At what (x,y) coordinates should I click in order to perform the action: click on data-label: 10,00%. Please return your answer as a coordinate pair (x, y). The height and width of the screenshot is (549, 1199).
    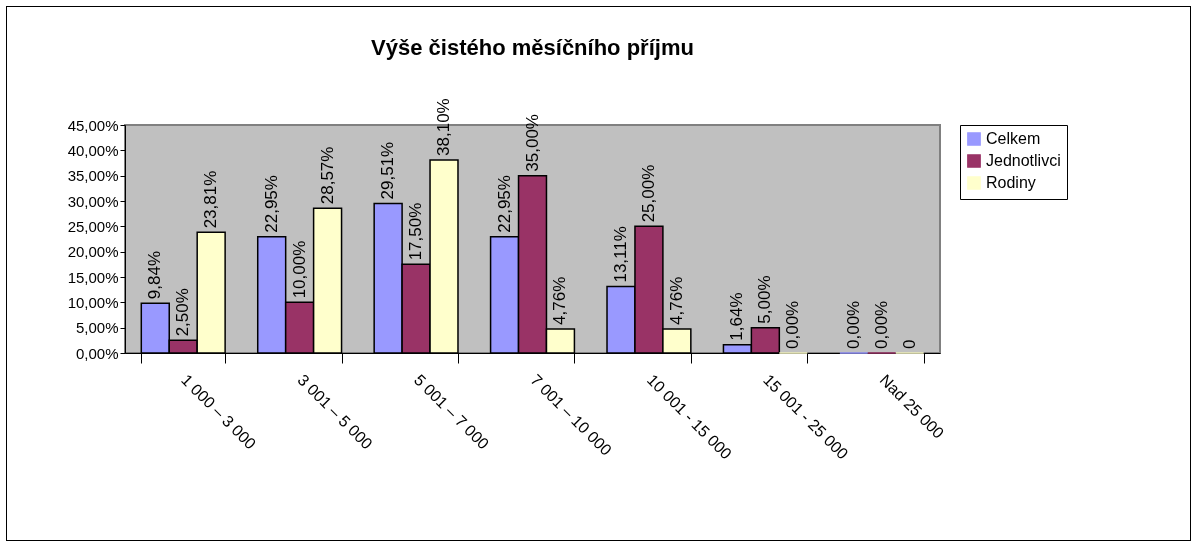
    Looking at the image, I should click on (299, 269).